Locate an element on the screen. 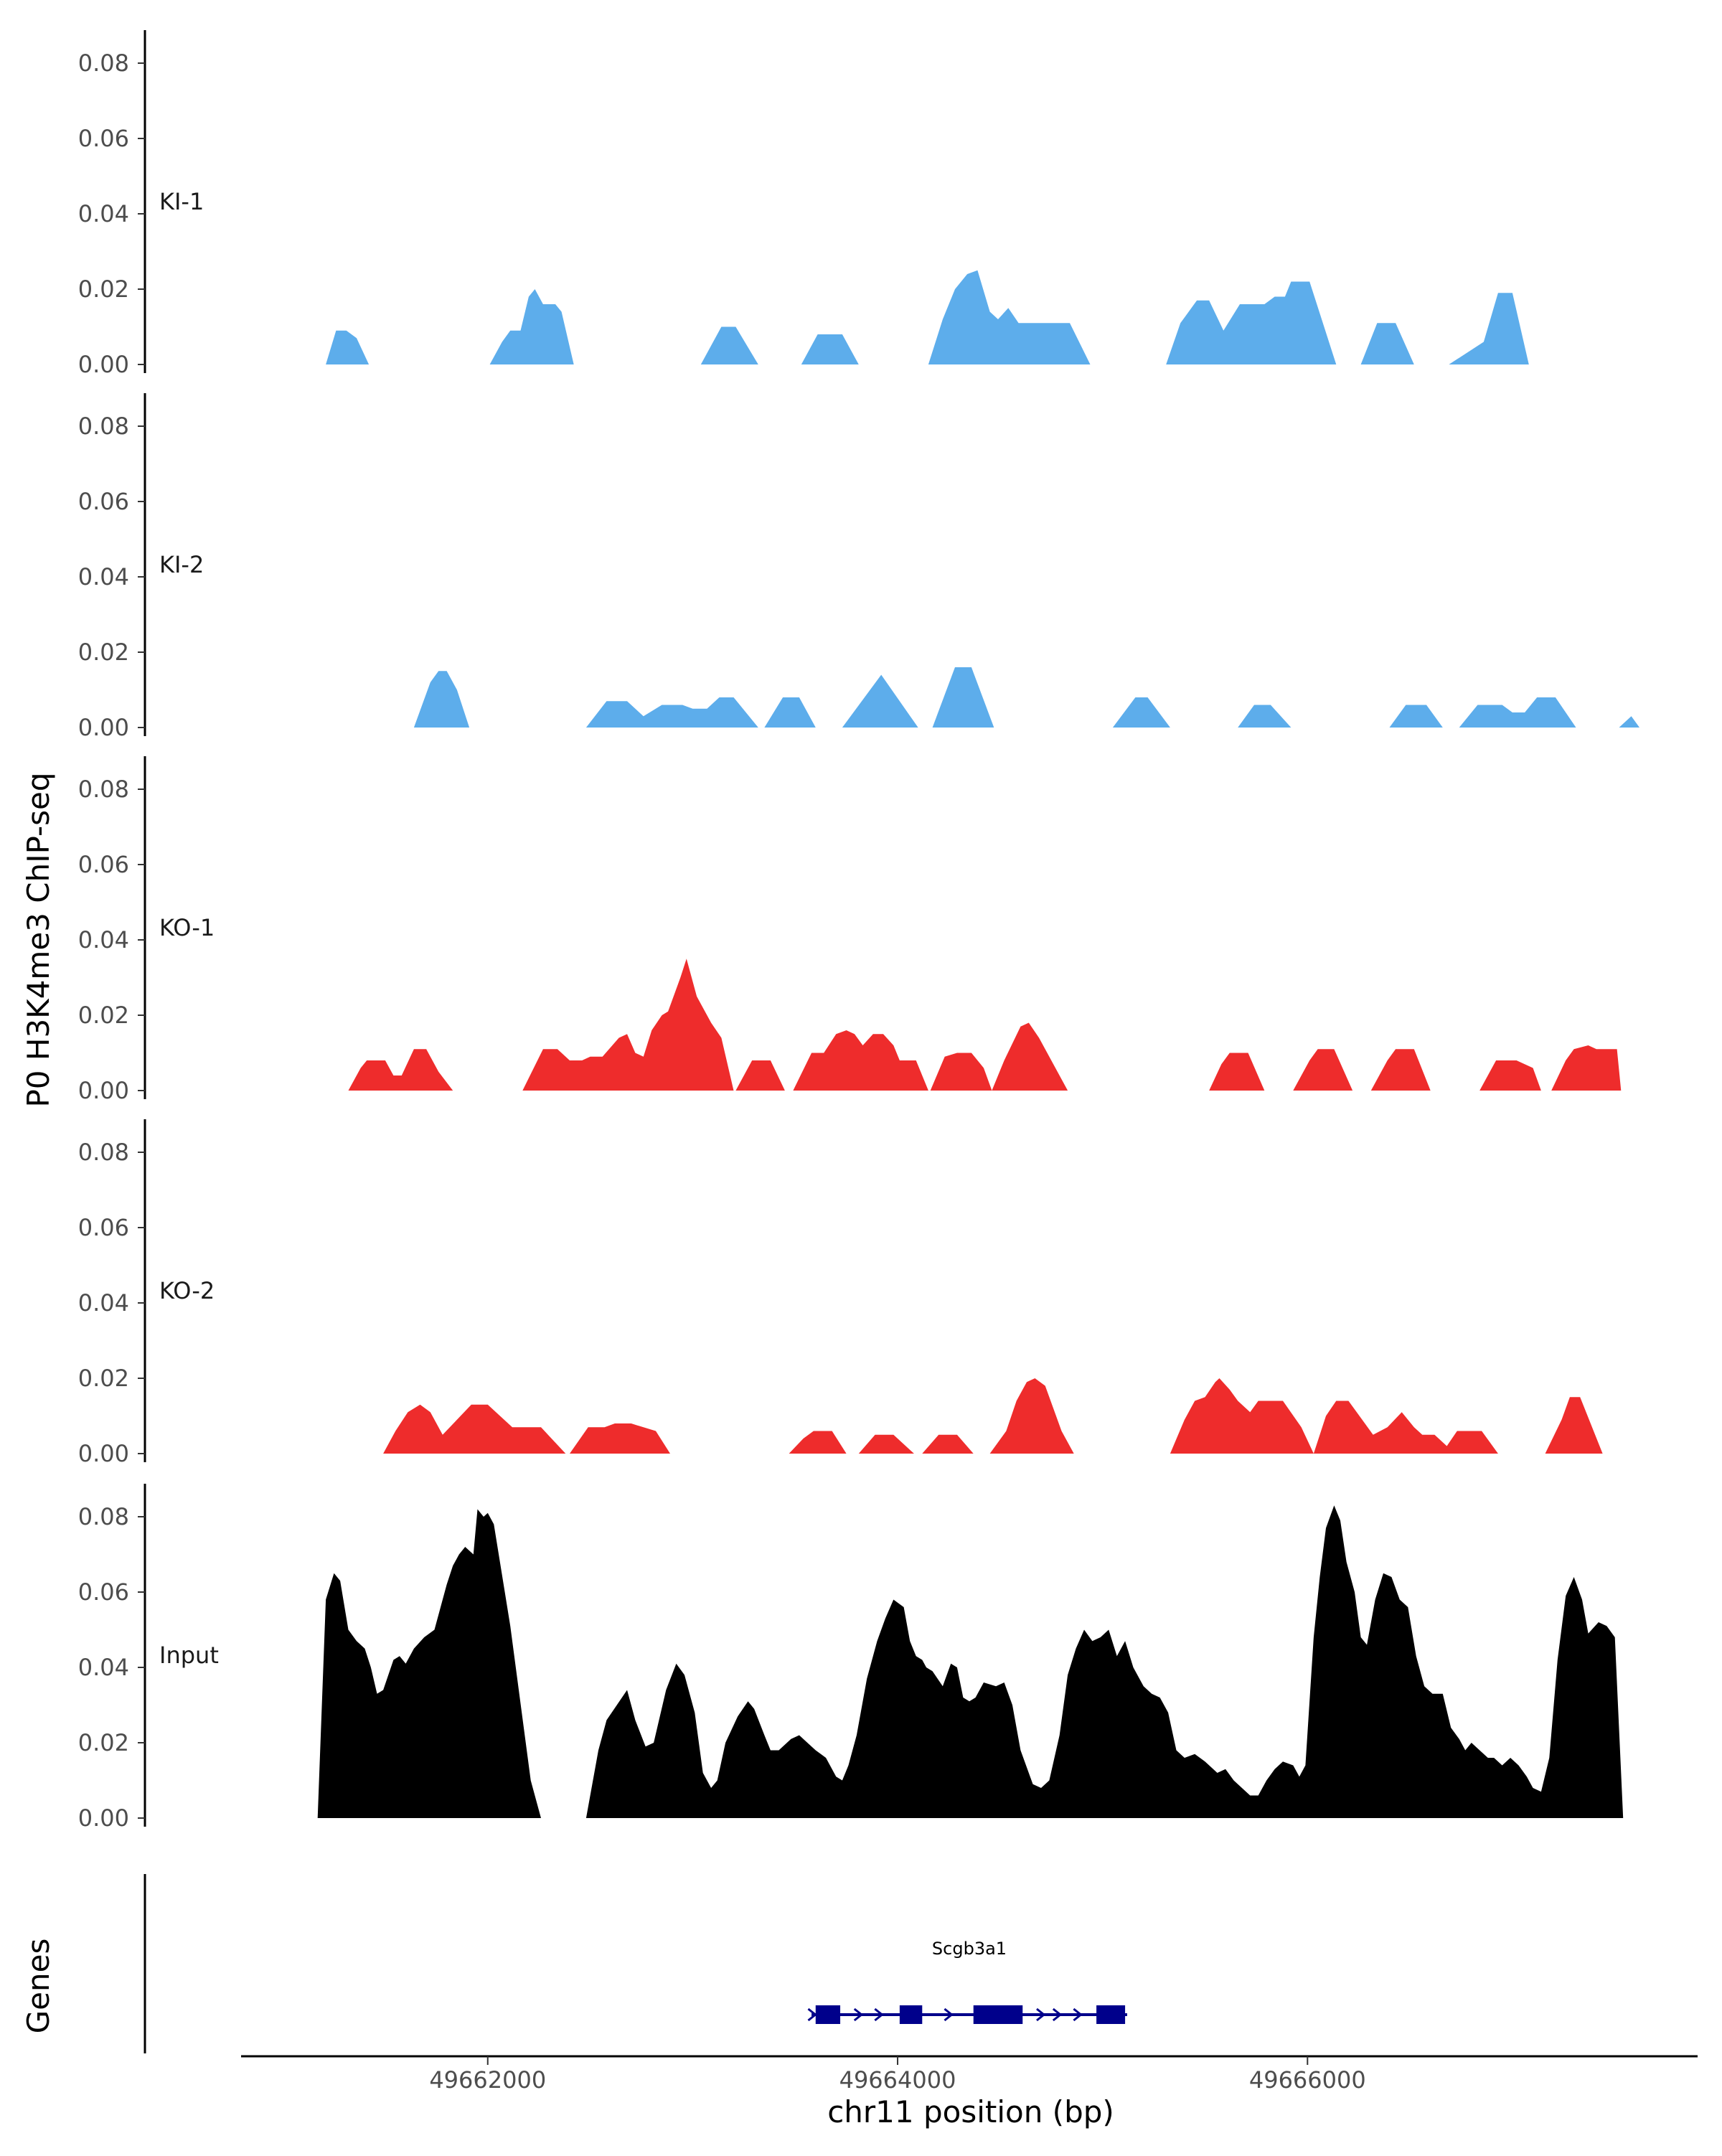  panel-input: 0.00 0.02 0.04 0.06 0.08 Input is located at coordinates (851, 1658).